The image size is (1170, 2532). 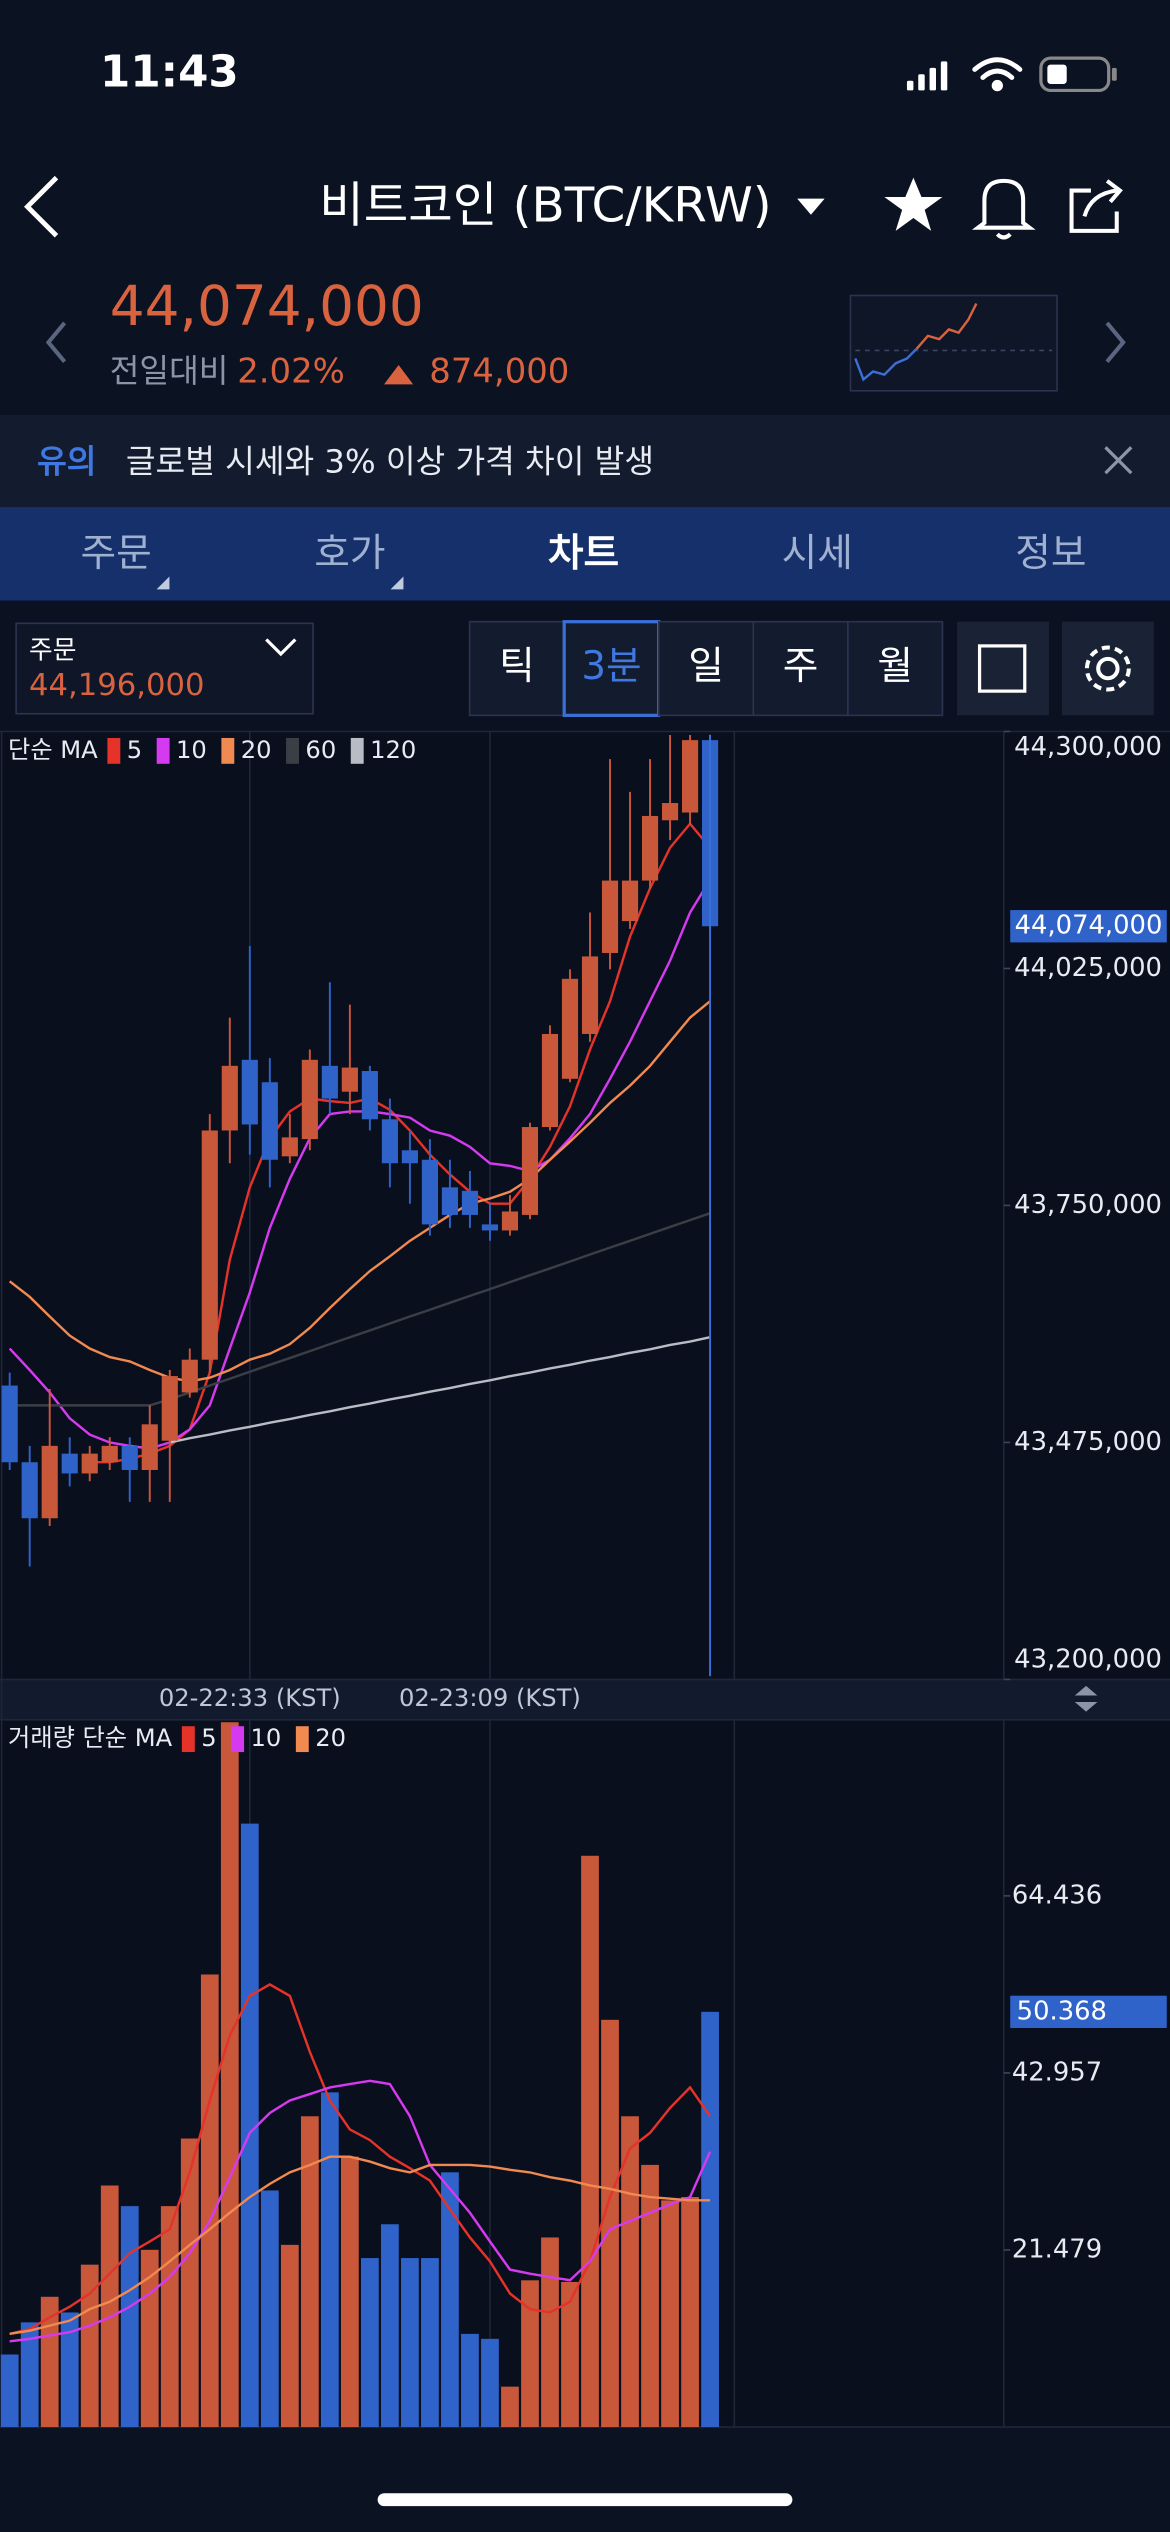 What do you see at coordinates (208, 1738) in the screenshot?
I see `legend-label: 5` at bounding box center [208, 1738].